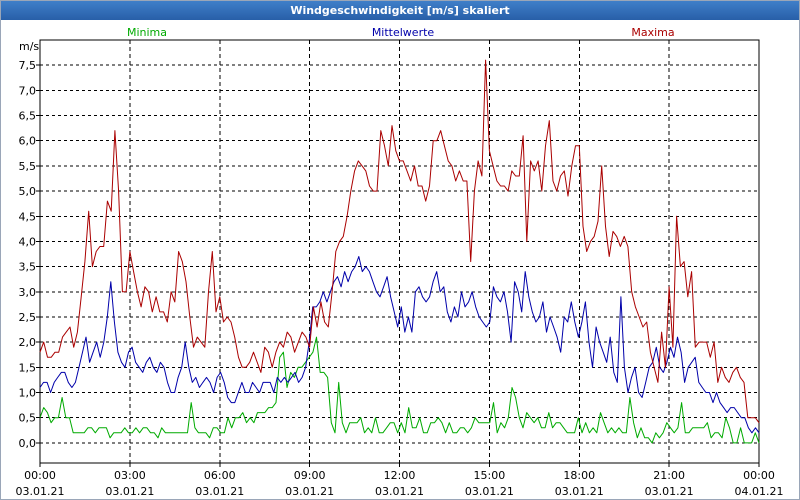 The width and height of the screenshot is (800, 500). What do you see at coordinates (28, 90) in the screenshot?
I see `y-tick-label: 7,0` at bounding box center [28, 90].